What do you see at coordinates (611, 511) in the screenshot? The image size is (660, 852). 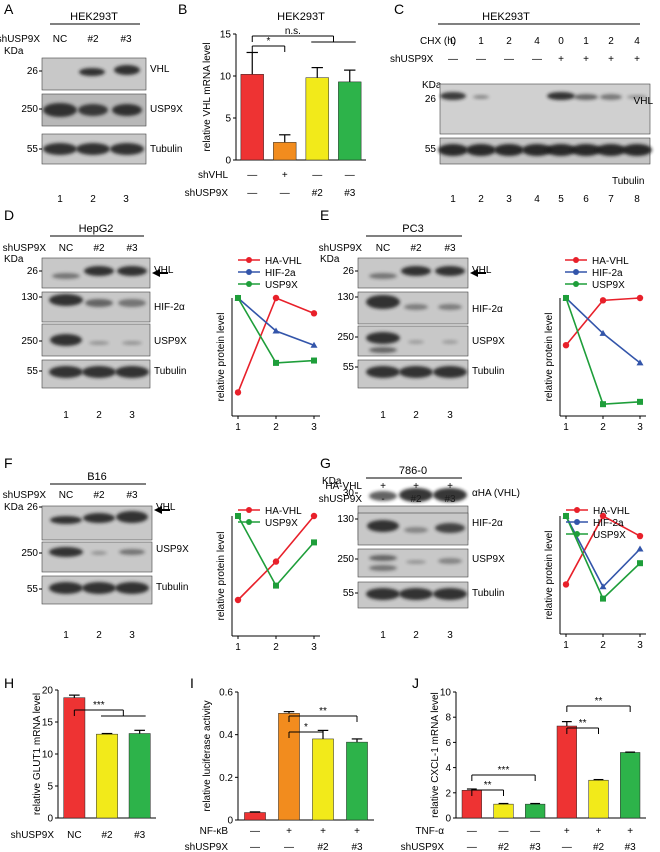 I see `legend-label-HA-VHL: HA-VHL` at bounding box center [611, 511].